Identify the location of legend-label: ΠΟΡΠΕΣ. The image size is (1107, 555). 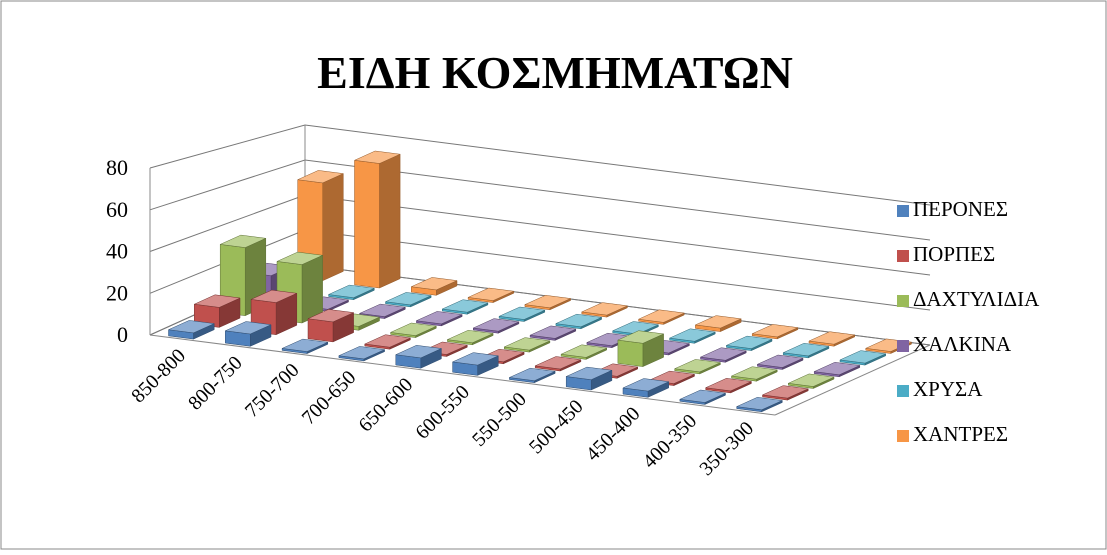
(954, 254).